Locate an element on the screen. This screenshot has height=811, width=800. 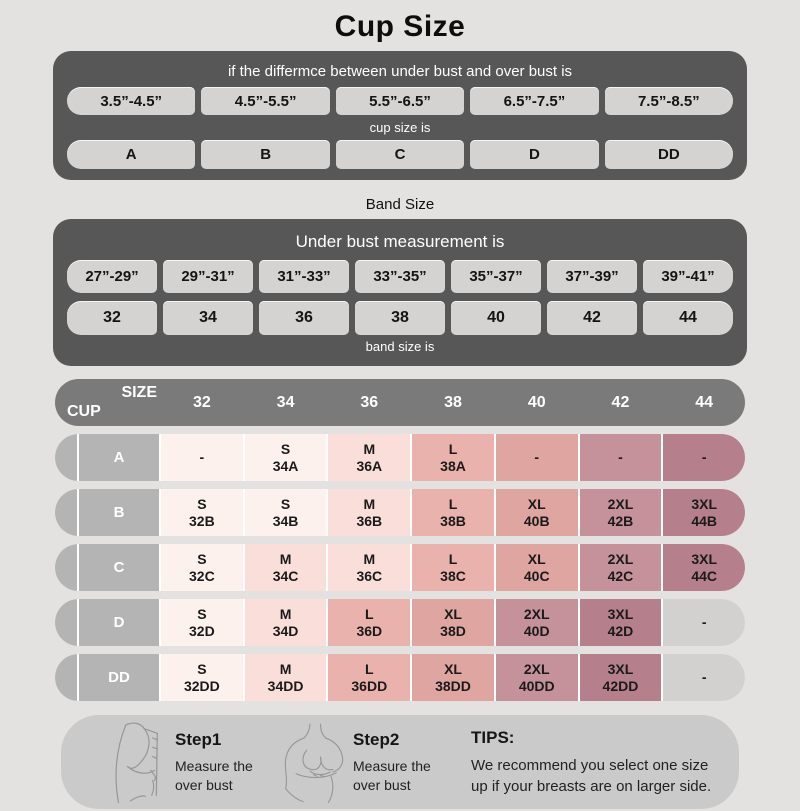
cup-letter: B is located at coordinates (265, 154).